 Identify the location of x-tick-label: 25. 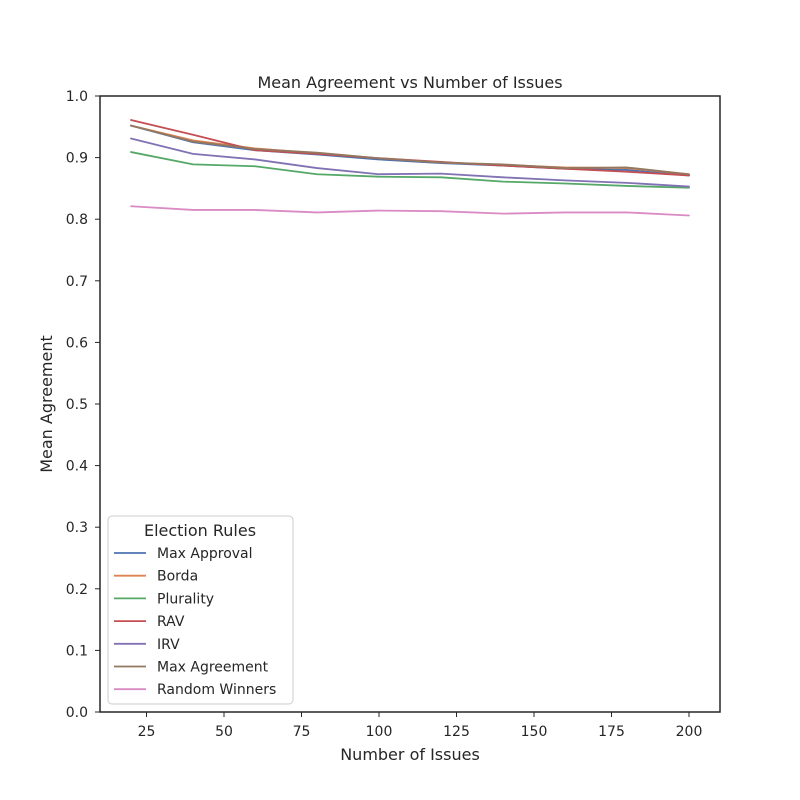
(147, 732).